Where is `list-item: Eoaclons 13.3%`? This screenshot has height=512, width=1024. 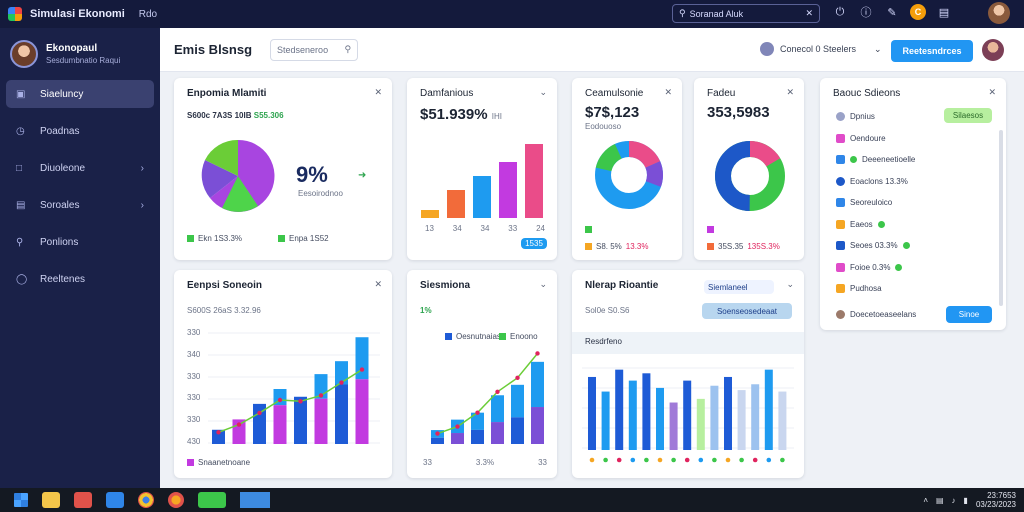
list-item: Eoaclons 13.3% is located at coordinates (872, 181).